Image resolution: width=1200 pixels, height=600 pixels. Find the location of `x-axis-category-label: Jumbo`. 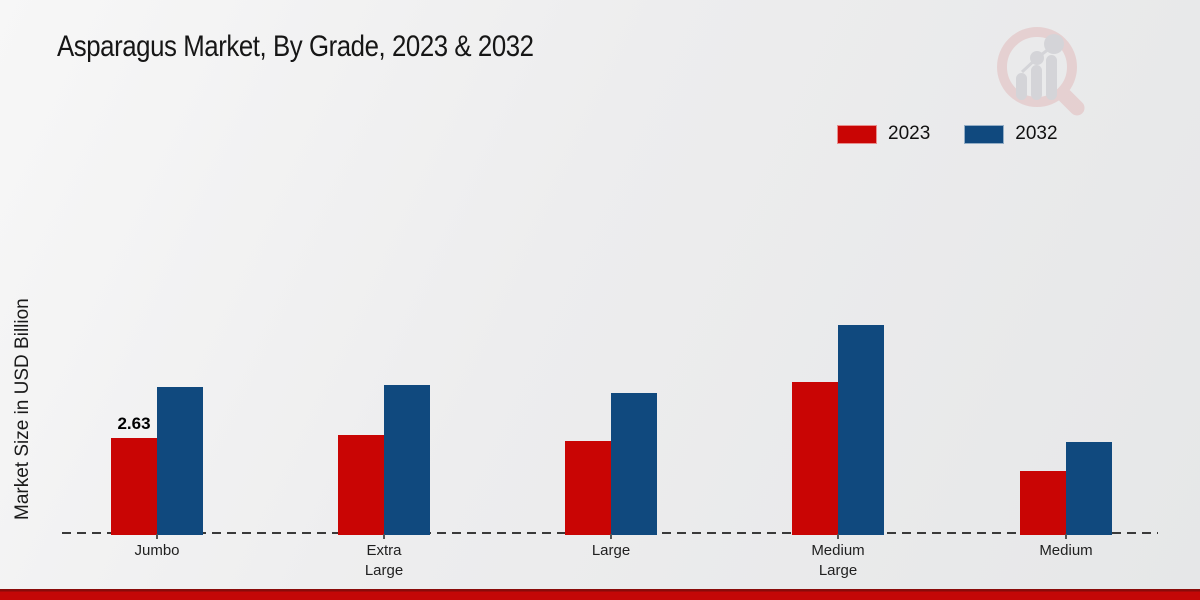

x-axis-category-label: Jumbo is located at coordinates (157, 550).